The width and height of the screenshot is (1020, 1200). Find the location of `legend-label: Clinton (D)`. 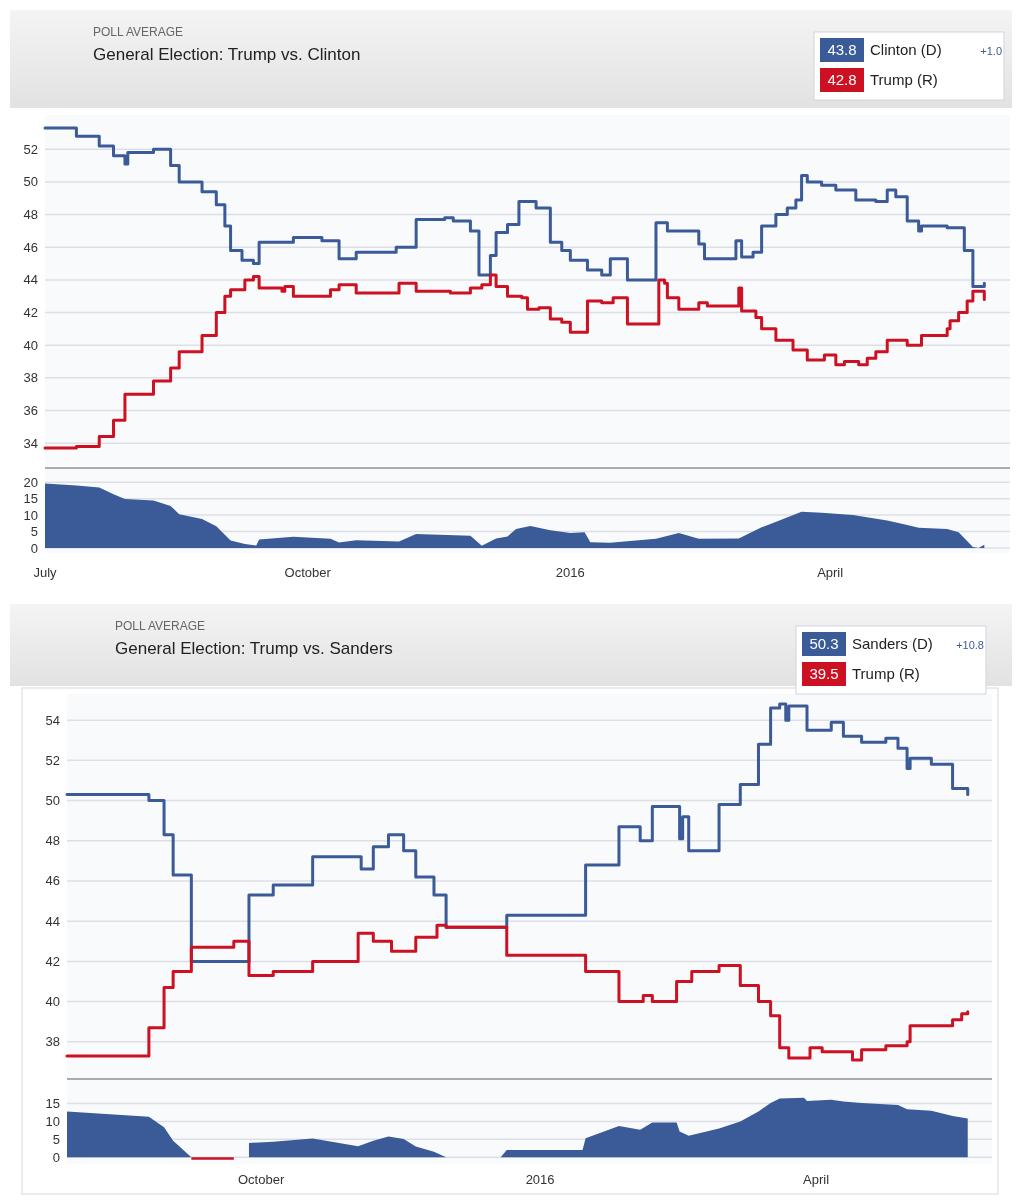

legend-label: Clinton (D) is located at coordinates (906, 49).